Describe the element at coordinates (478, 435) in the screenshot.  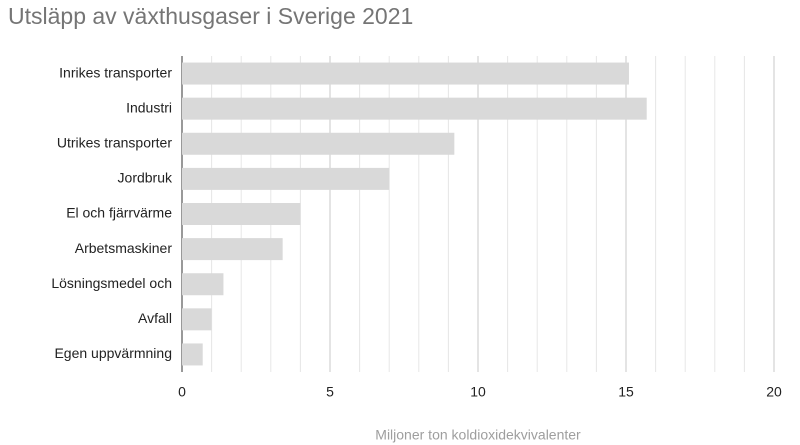
I see `x-axis-label: Miljoner ton koldioxidekvivalenter` at that location.